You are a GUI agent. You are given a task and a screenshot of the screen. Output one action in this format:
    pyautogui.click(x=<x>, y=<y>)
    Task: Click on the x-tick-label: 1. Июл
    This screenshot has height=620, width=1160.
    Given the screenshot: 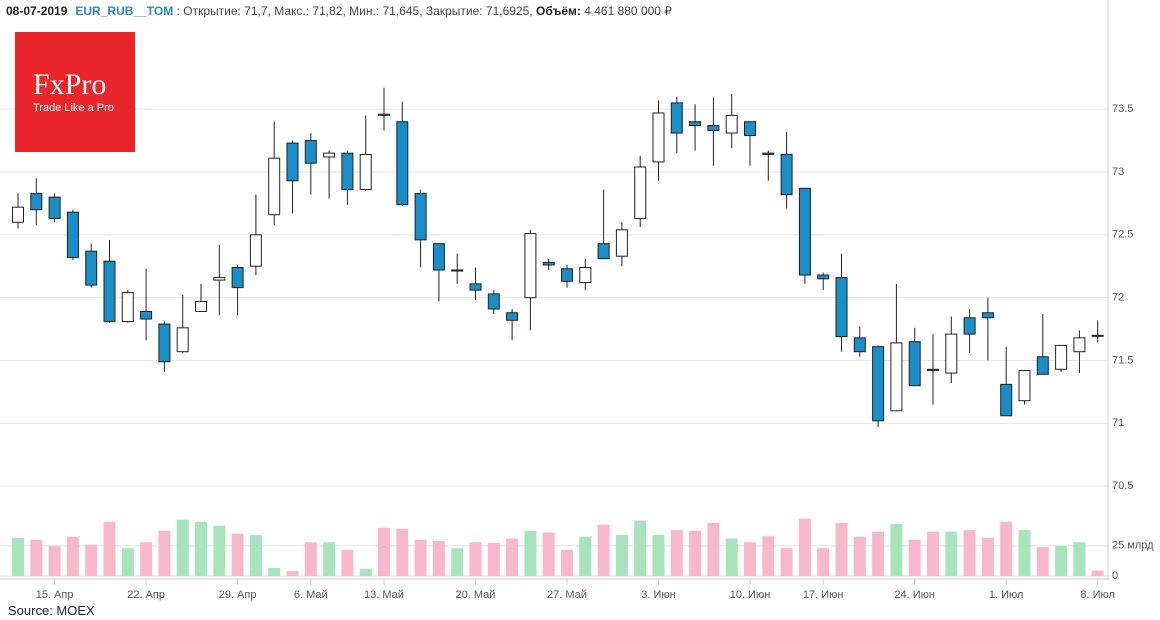 What is the action you would take?
    pyautogui.click(x=1006, y=595)
    